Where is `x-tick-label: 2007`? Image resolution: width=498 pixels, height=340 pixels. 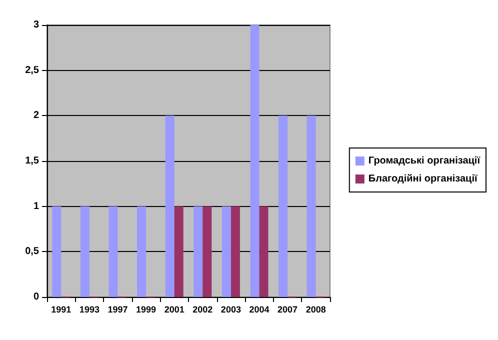
x-tick-label: 2007 is located at coordinates (288, 309).